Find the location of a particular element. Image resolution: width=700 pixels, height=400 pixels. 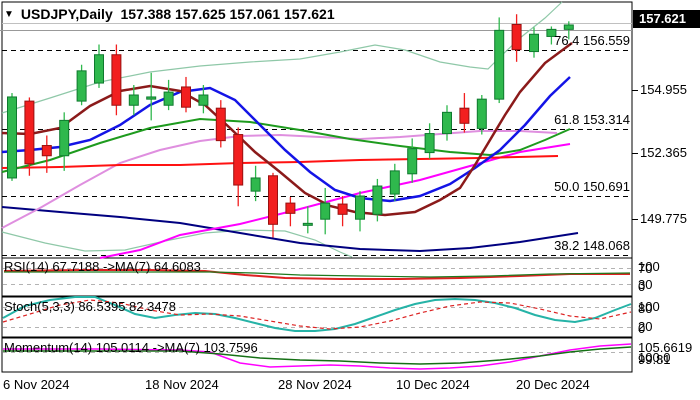

fib-label-50.0: 50.0 150.691 is located at coordinates (592, 186).